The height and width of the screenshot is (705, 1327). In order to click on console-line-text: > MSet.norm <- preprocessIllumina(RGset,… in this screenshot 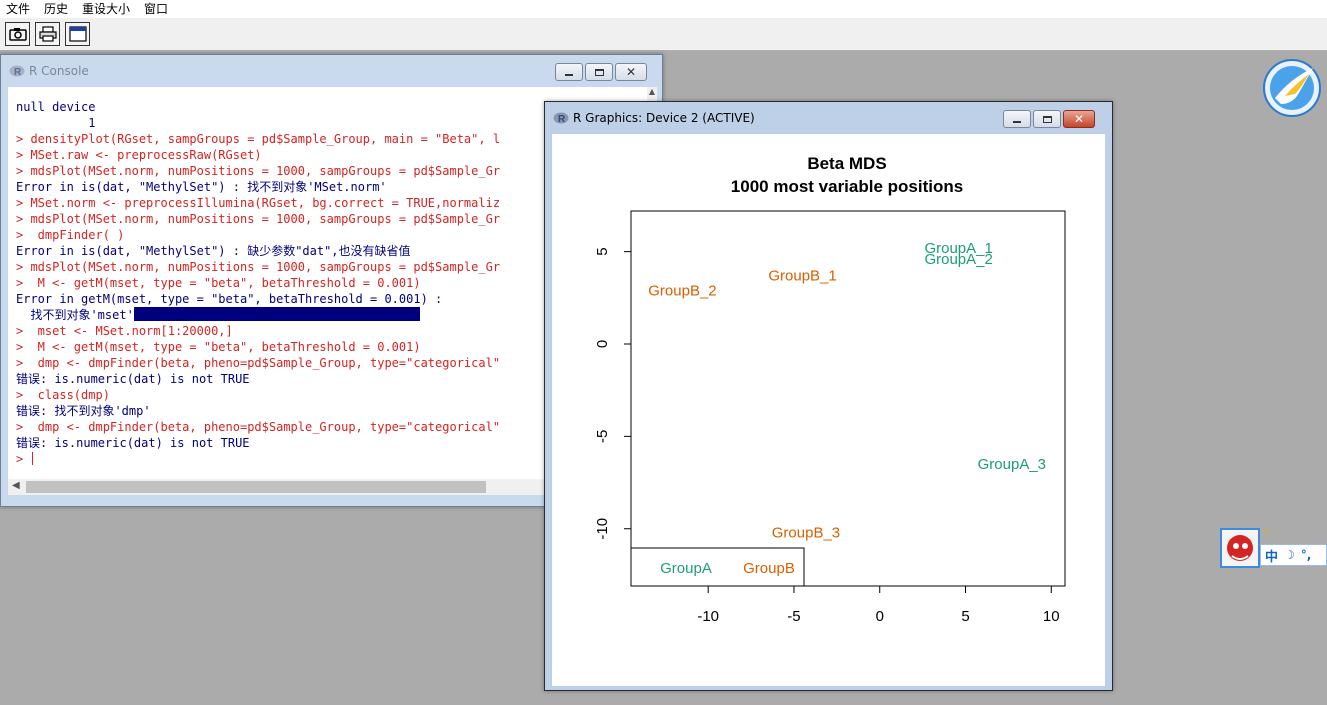, I will do `click(258, 203)`.